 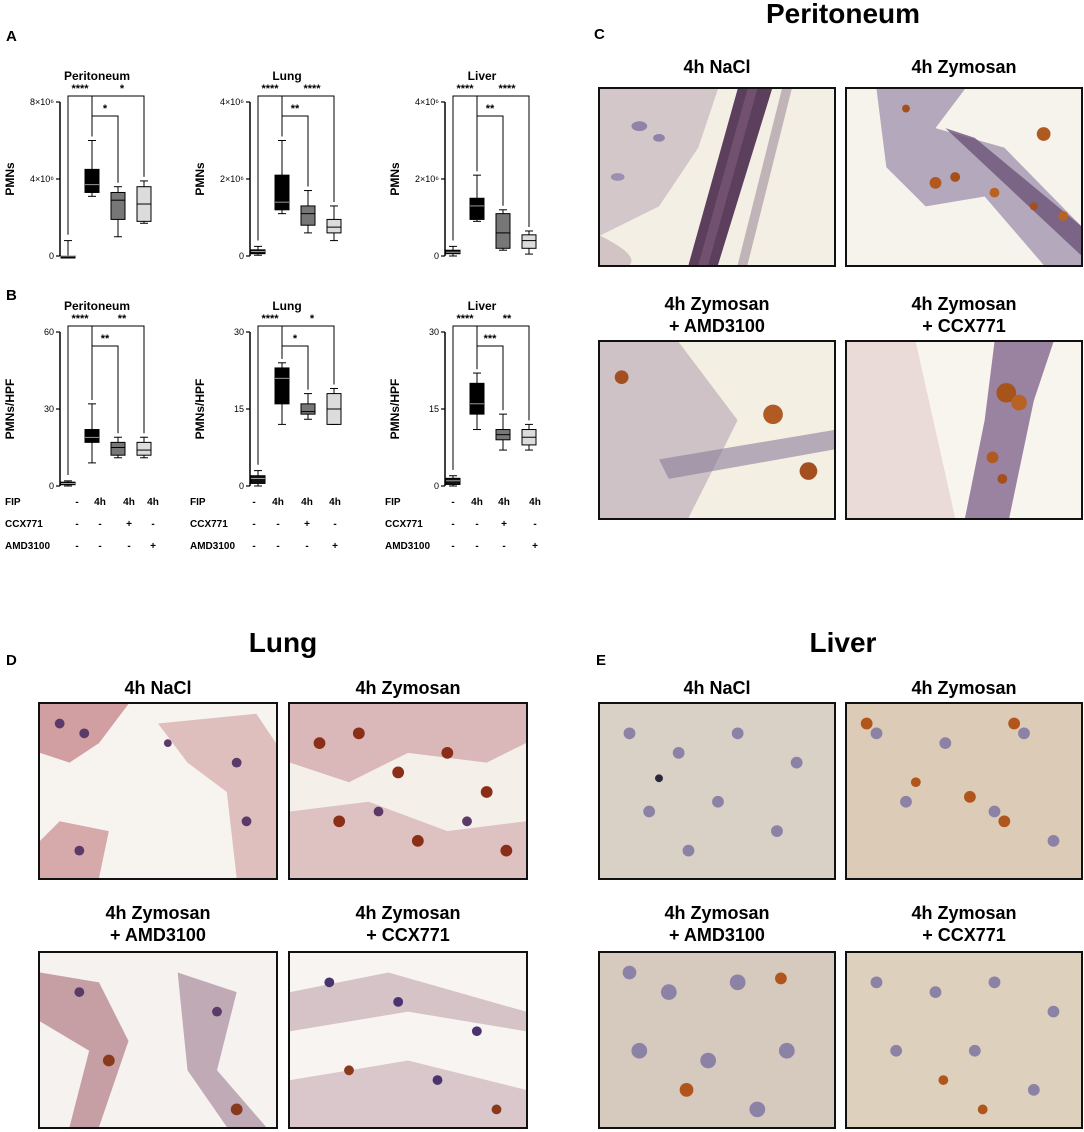 I want to click on treatment-row-label: AMD3100, so click(x=408, y=546).